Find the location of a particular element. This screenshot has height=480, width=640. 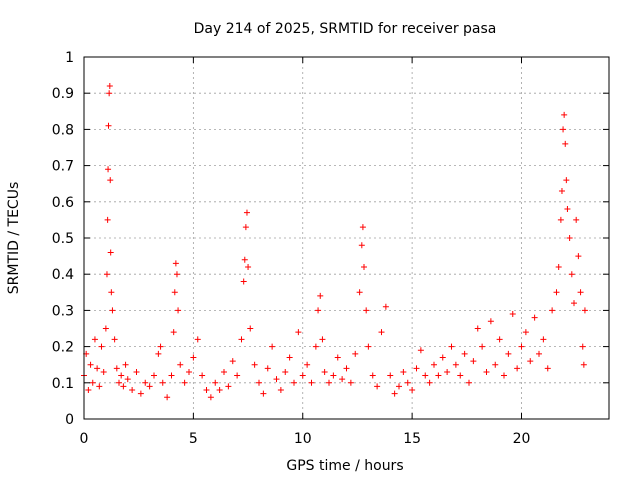

y-tick-label: 0.7 is located at coordinates (63, 167).